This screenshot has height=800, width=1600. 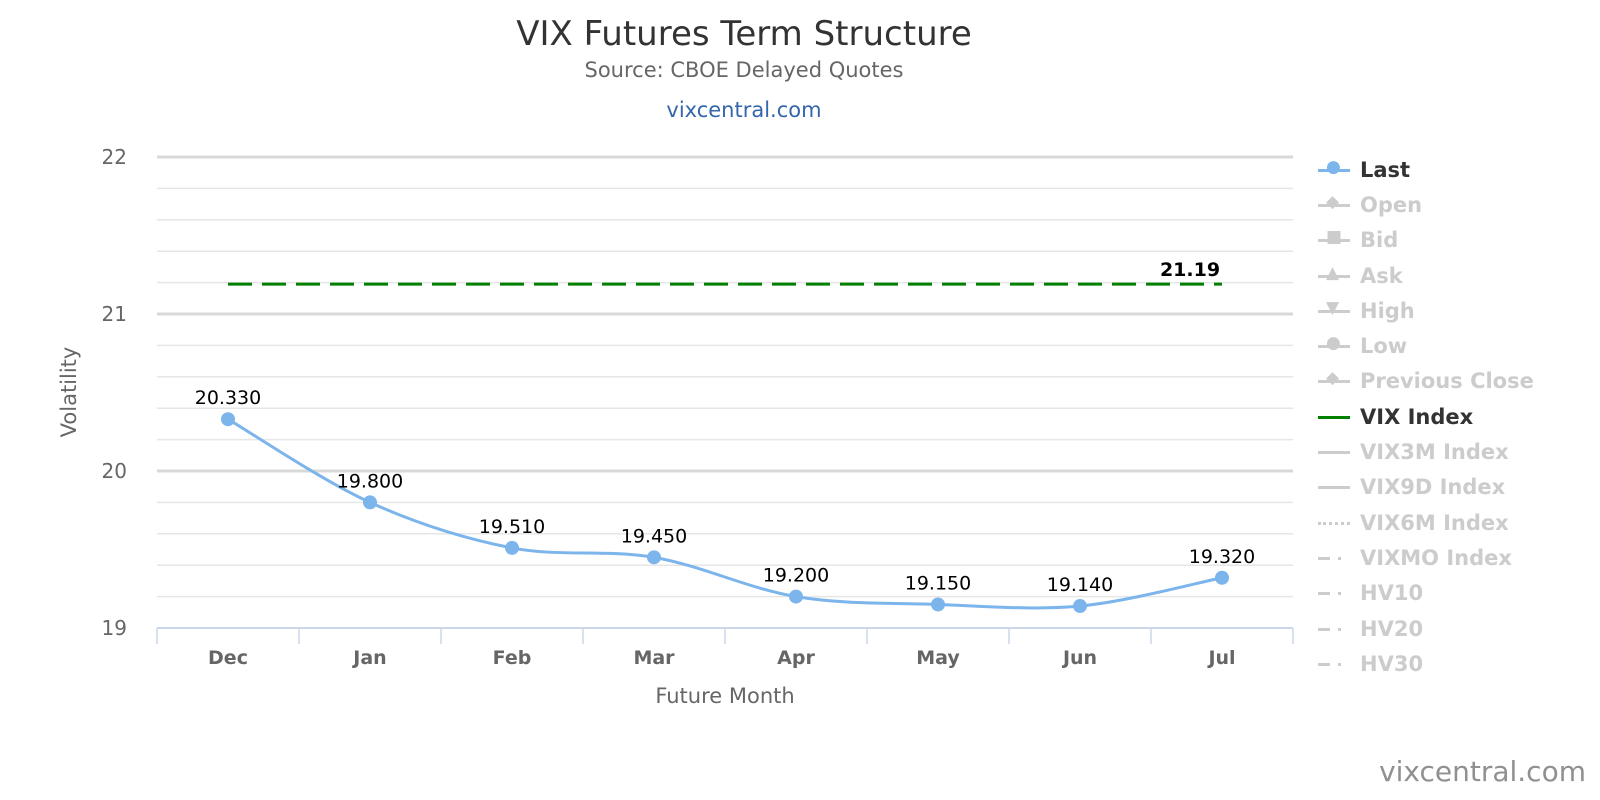 I want to click on data-label: 19.450, so click(x=654, y=536).